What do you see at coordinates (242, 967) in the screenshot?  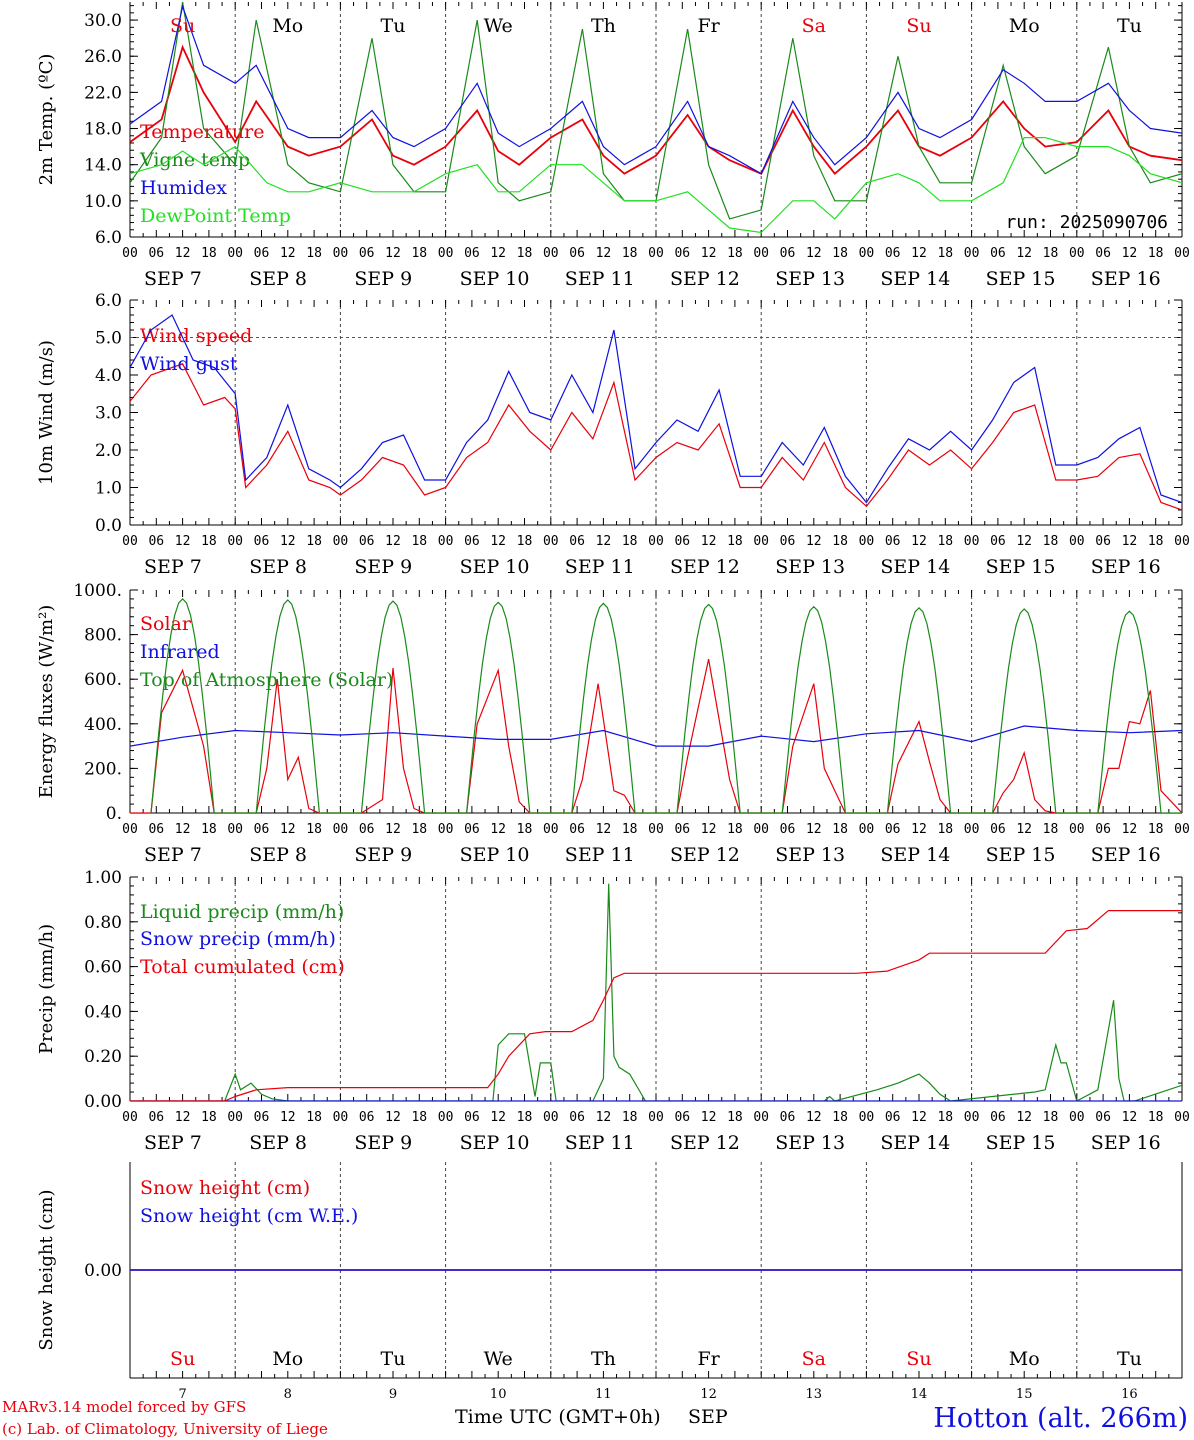 I see `legend-entry: Total cumulated (cm)` at bounding box center [242, 967].